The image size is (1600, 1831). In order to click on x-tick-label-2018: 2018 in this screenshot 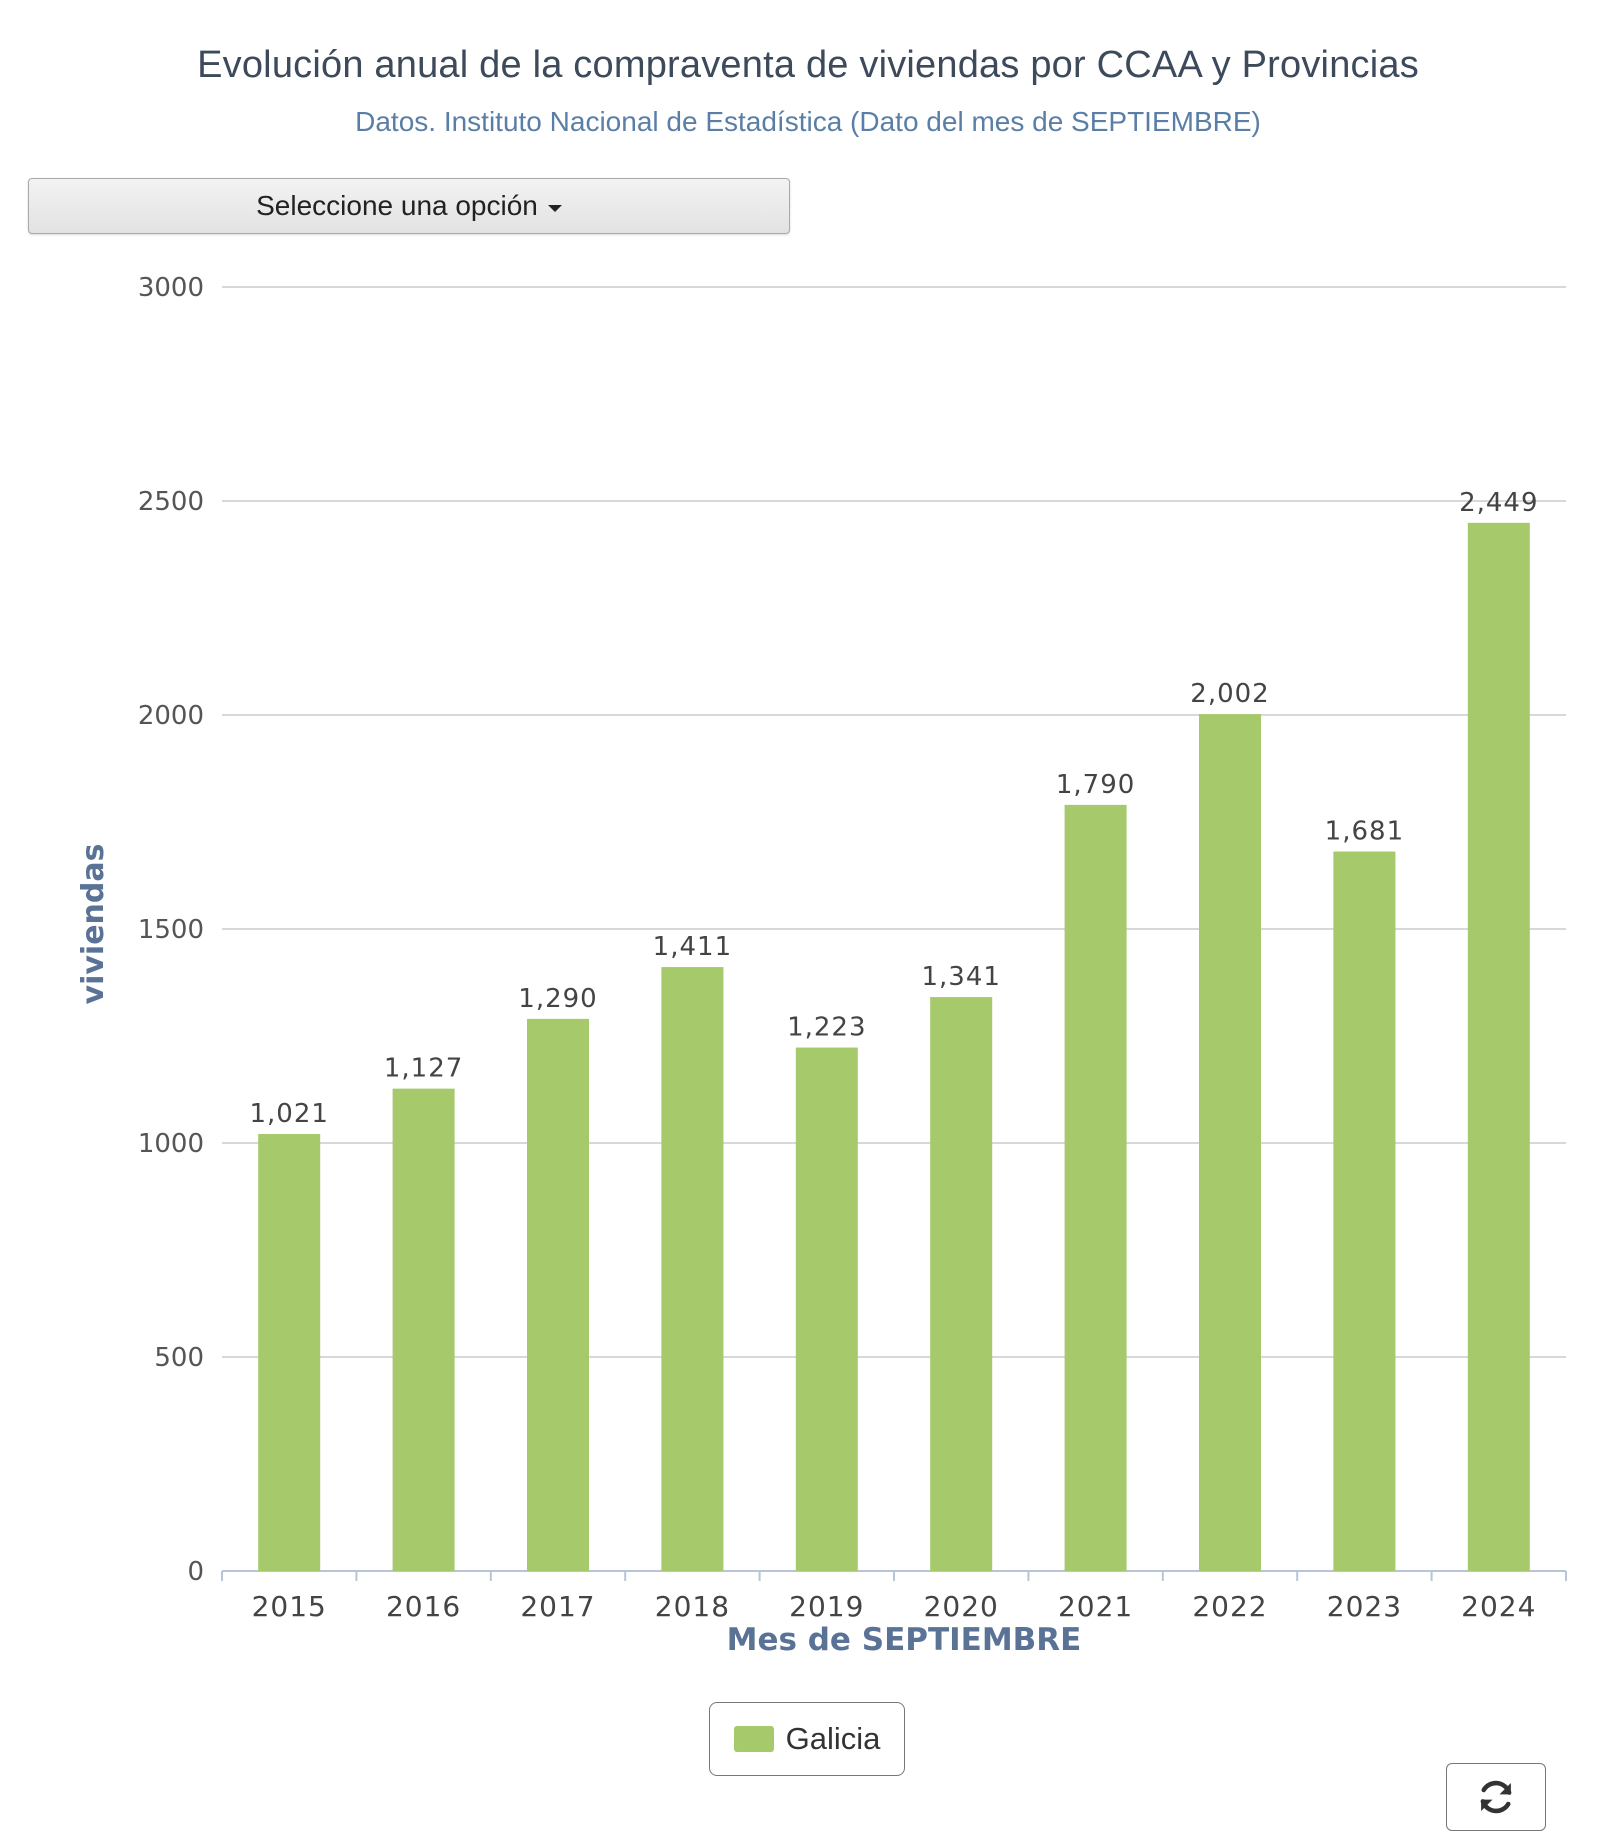, I will do `click(692, 1606)`.